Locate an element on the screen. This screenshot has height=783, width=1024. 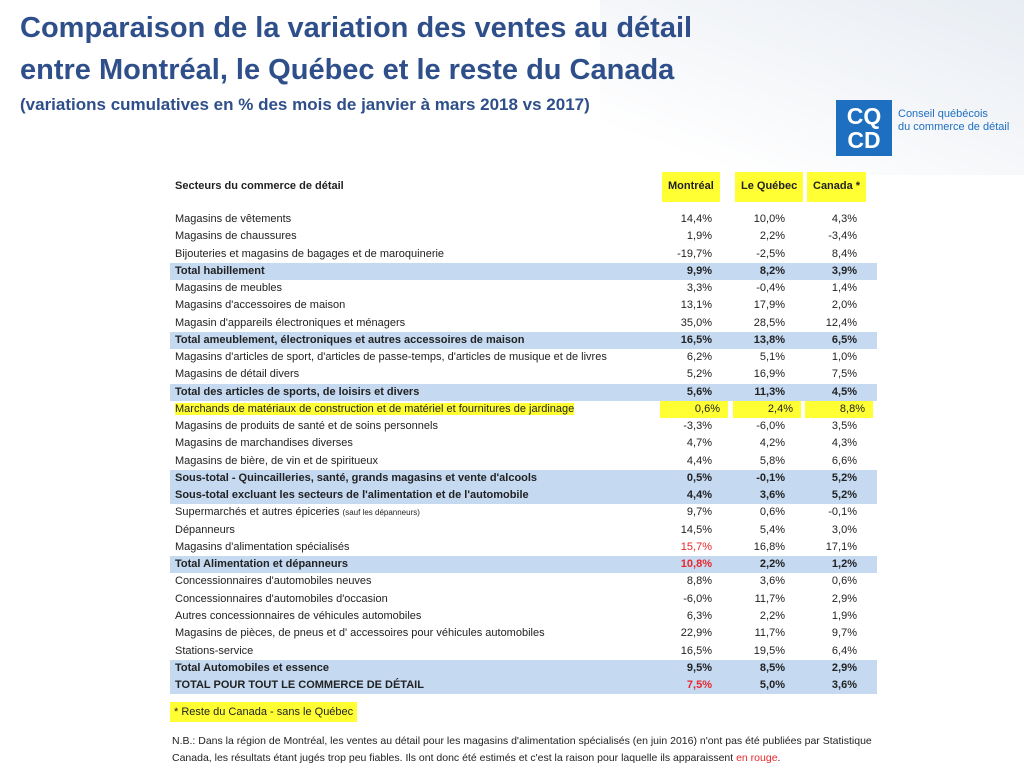
value-cell: 3,3% is located at coordinates (699, 288).